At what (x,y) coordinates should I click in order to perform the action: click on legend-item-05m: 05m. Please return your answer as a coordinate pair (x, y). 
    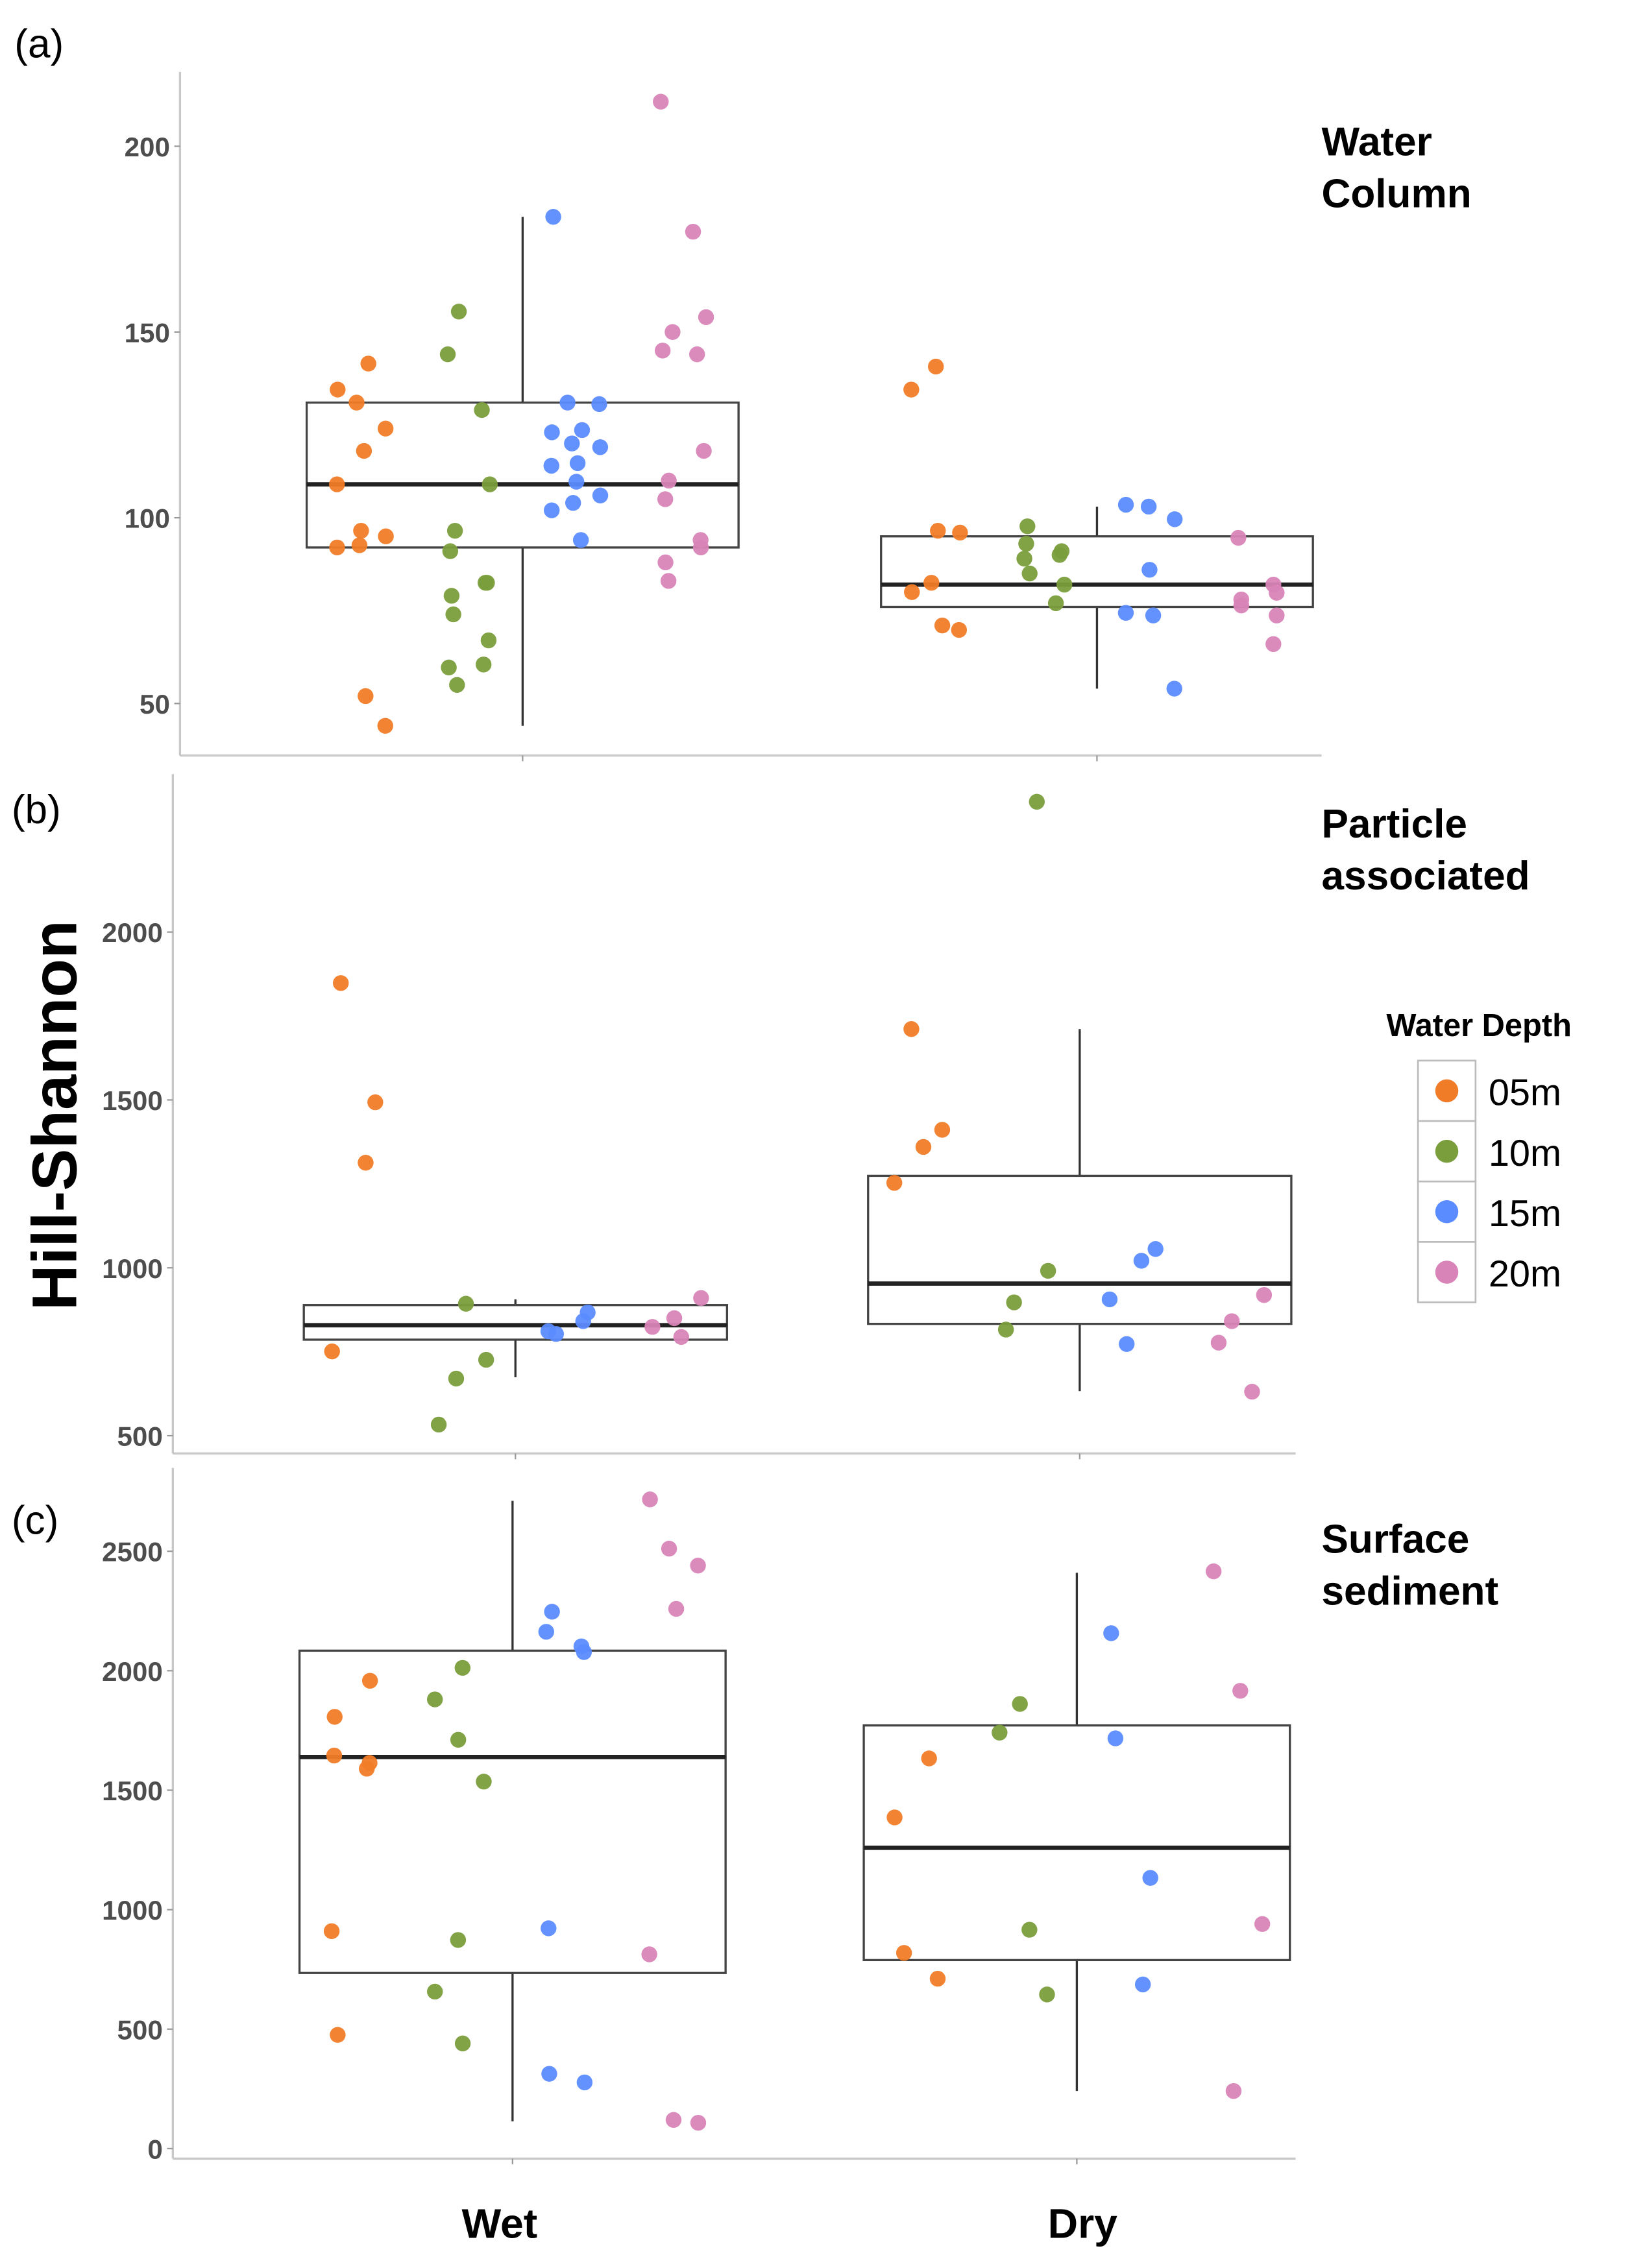
    Looking at the image, I should click on (1489, 1090).